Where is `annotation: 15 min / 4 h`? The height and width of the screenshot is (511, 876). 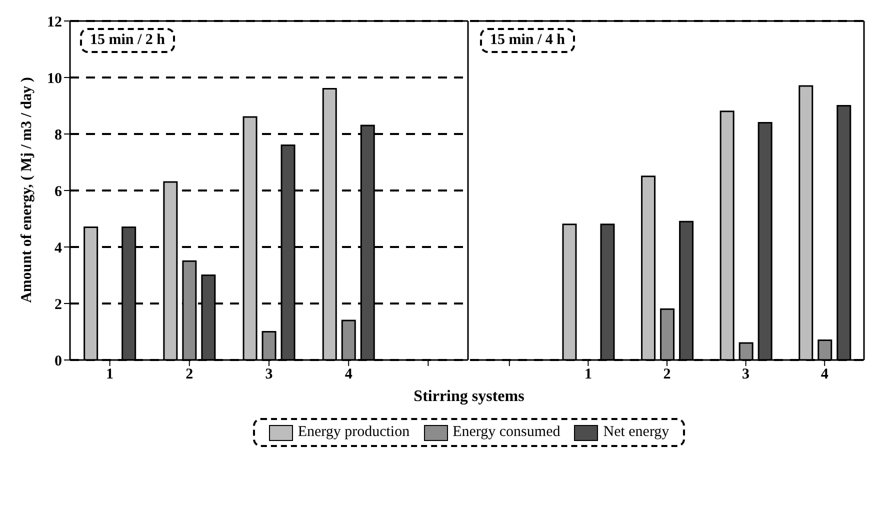 annotation: 15 min / 4 h is located at coordinates (528, 40).